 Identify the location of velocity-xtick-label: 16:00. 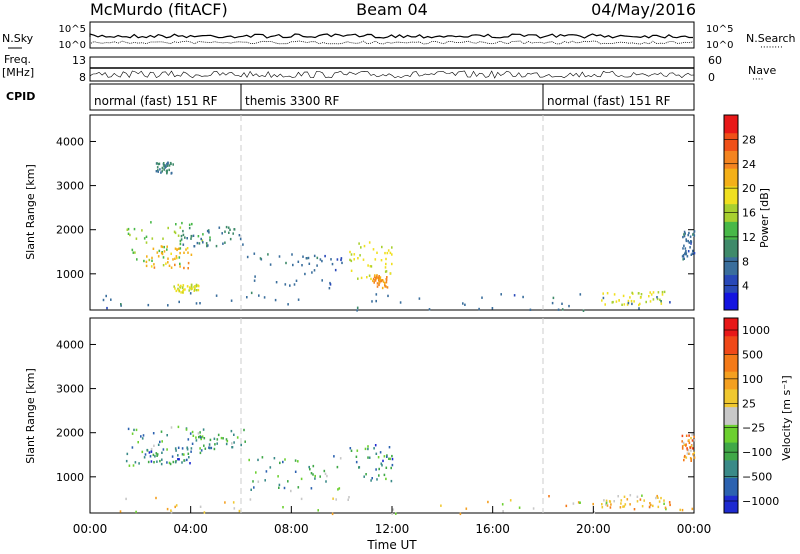
(492, 529).